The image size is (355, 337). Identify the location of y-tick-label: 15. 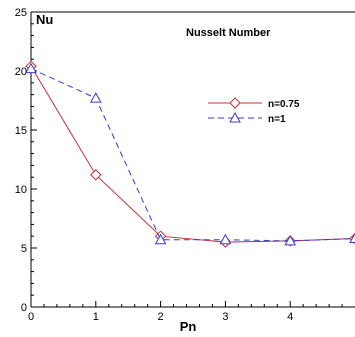
(21, 131).